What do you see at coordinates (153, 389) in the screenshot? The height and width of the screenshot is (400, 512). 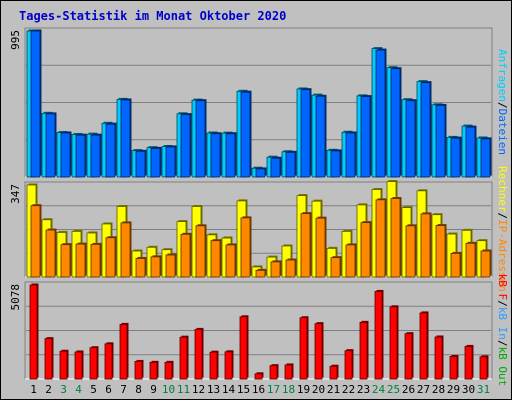 I see `day-label-9: 9` at bounding box center [153, 389].